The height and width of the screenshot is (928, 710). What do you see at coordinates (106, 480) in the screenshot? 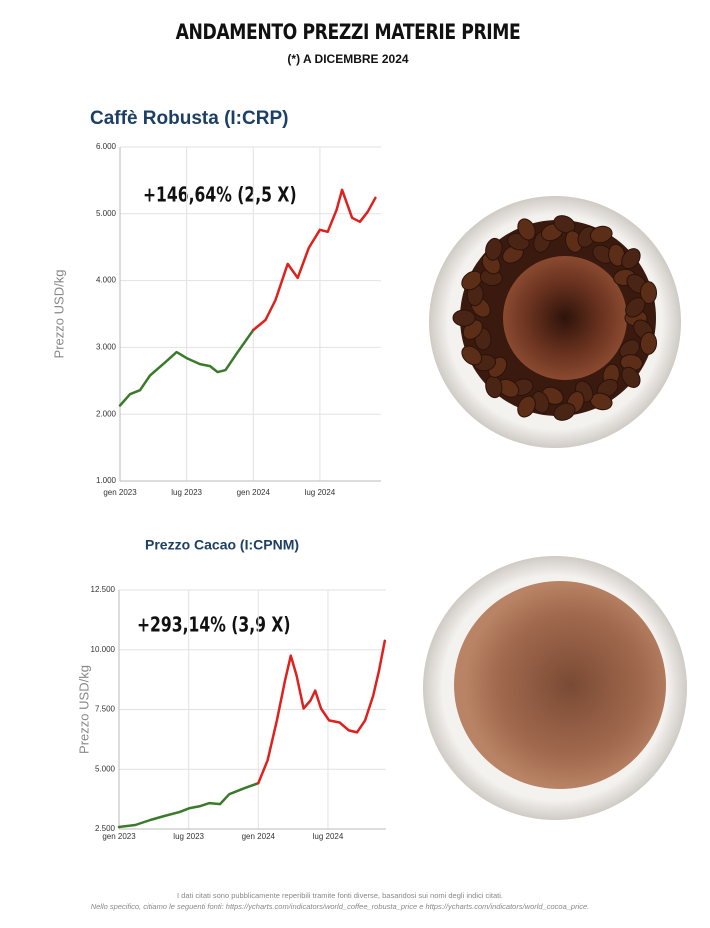
I see `y-tick-label: 1.000` at bounding box center [106, 480].